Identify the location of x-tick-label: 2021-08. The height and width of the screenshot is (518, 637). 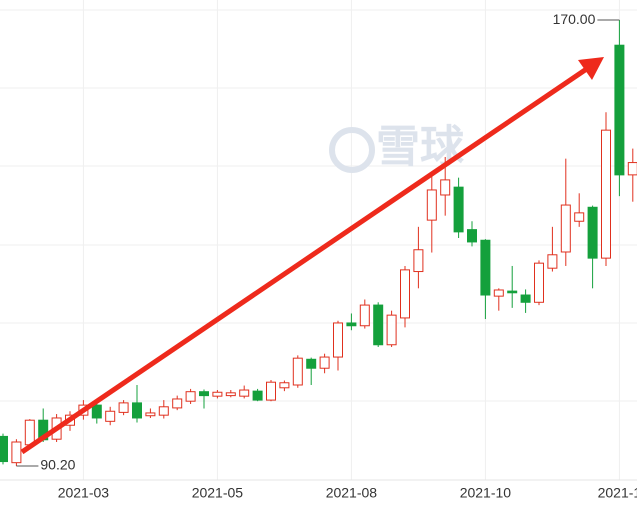
(352, 493).